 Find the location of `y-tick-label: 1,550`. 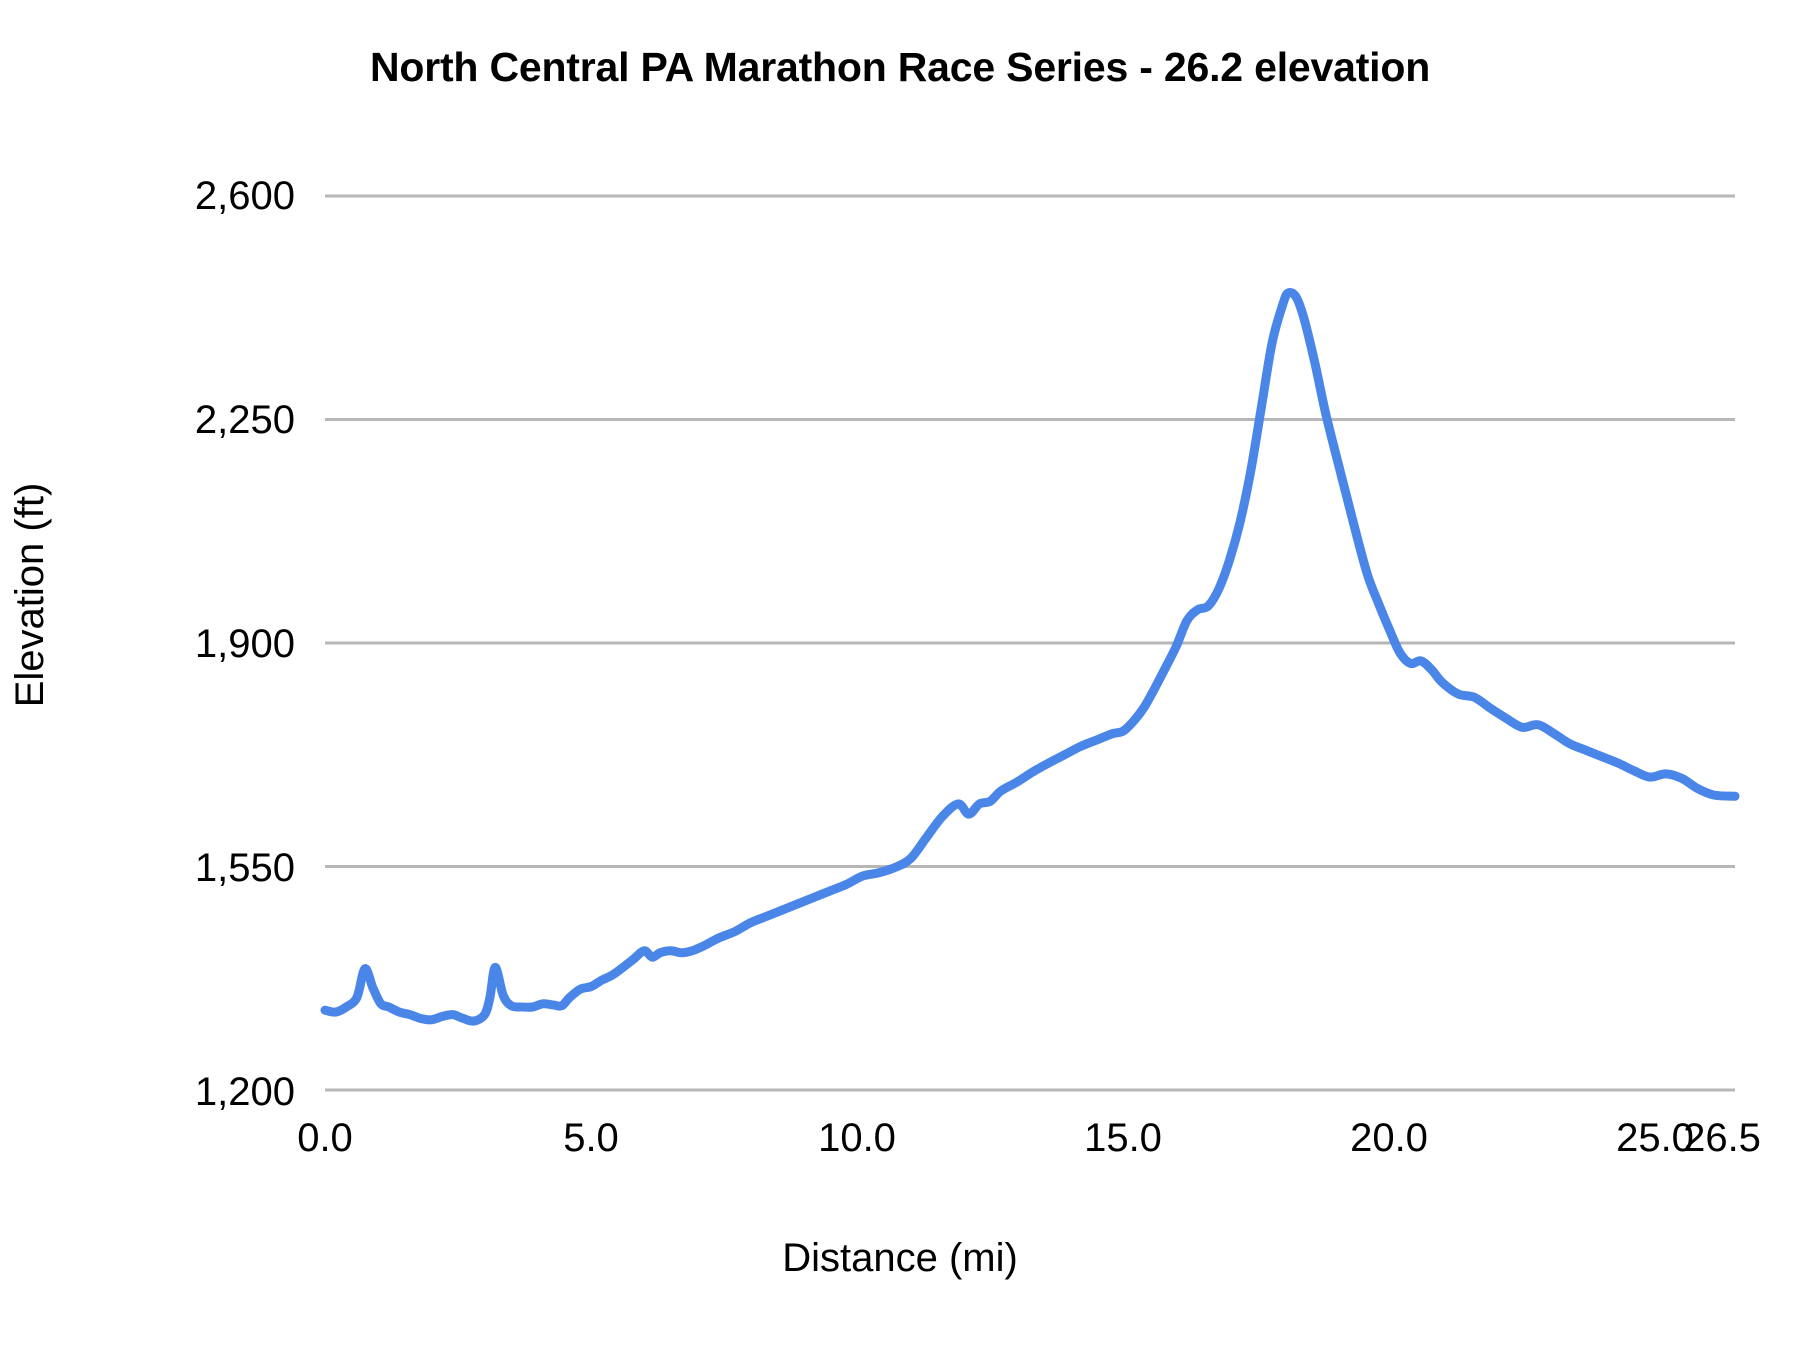

y-tick-label: 1,550 is located at coordinates (244, 868).